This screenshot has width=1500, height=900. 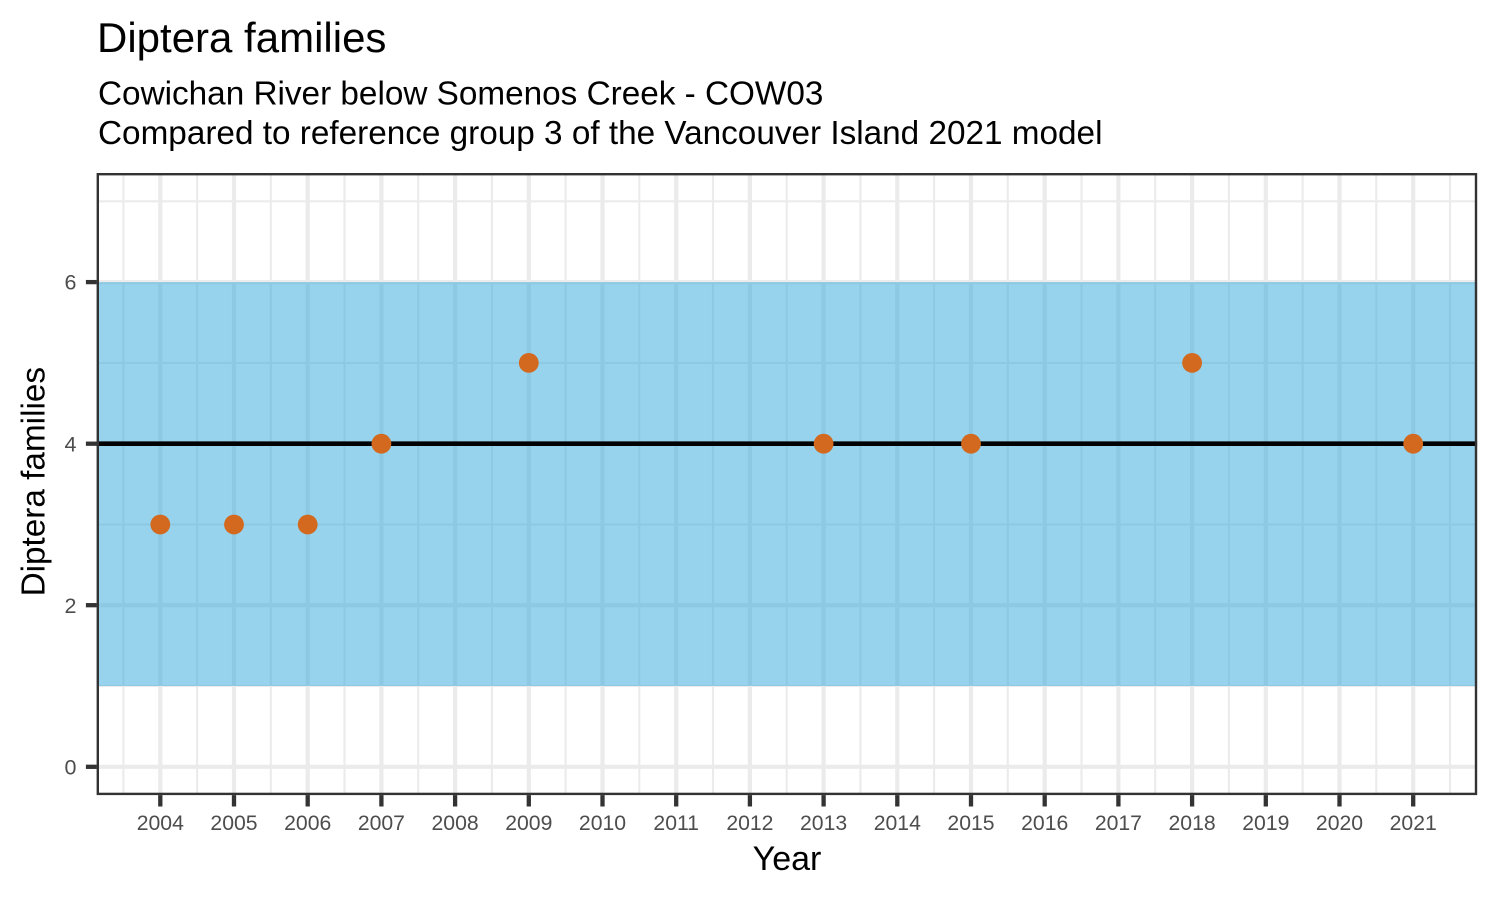 What do you see at coordinates (1339, 823) in the screenshot?
I see `svg-text: 2020` at bounding box center [1339, 823].